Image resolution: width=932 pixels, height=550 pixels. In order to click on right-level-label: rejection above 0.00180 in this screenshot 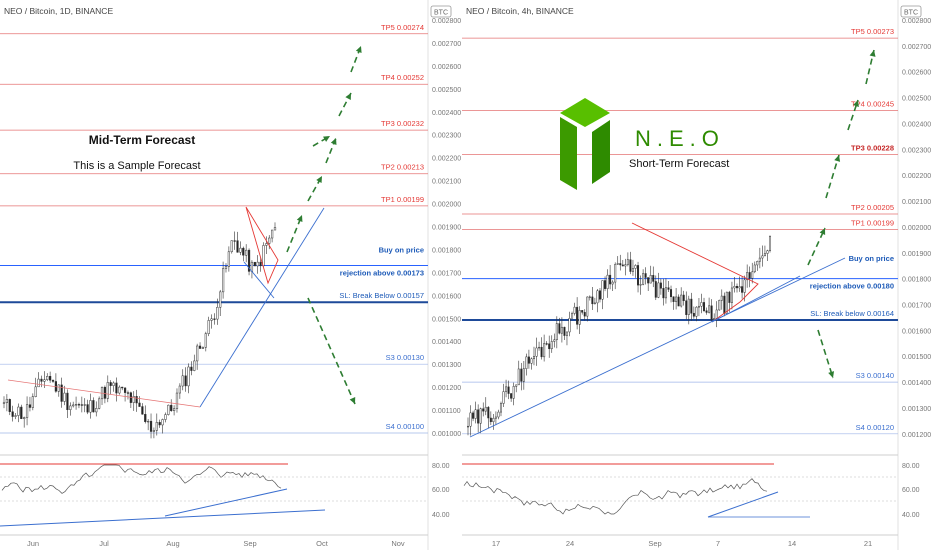, I will do `click(852, 286)`.